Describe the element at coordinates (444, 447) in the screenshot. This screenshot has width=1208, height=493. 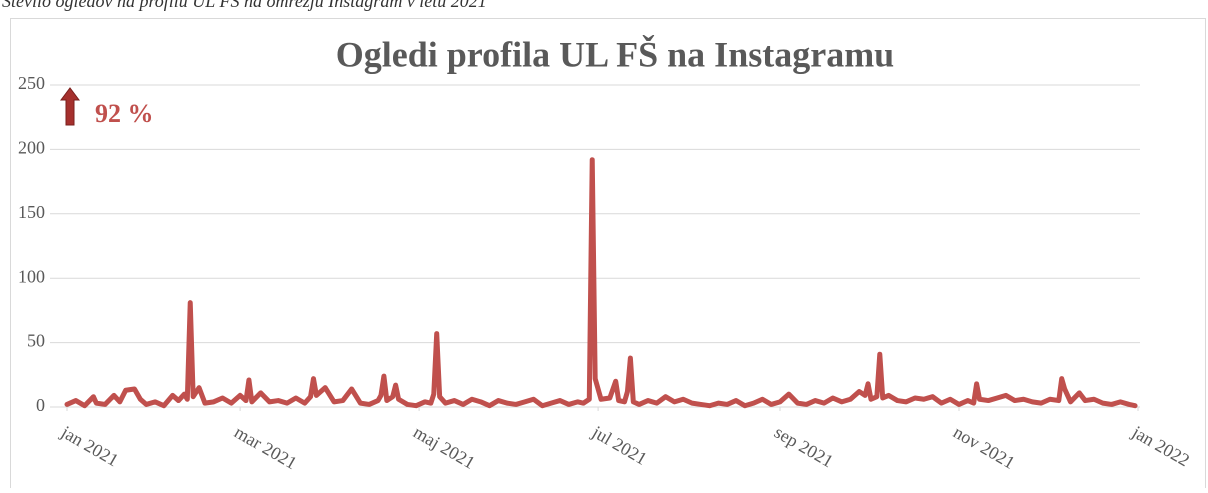
I see `x-tick-label: maj 2021` at that location.